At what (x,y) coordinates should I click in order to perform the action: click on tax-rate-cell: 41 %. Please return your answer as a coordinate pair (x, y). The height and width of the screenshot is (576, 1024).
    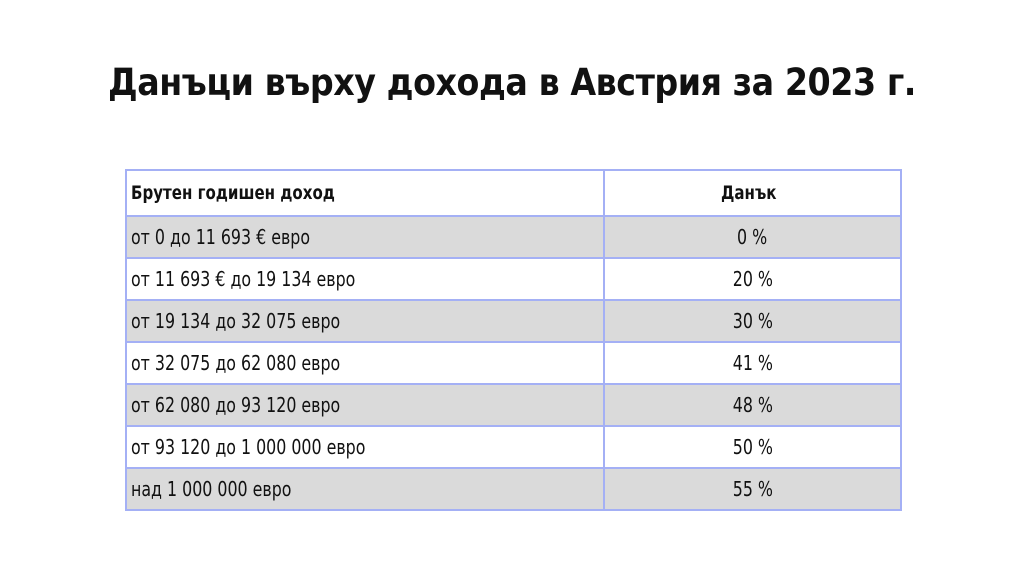
    Looking at the image, I should click on (752, 363).